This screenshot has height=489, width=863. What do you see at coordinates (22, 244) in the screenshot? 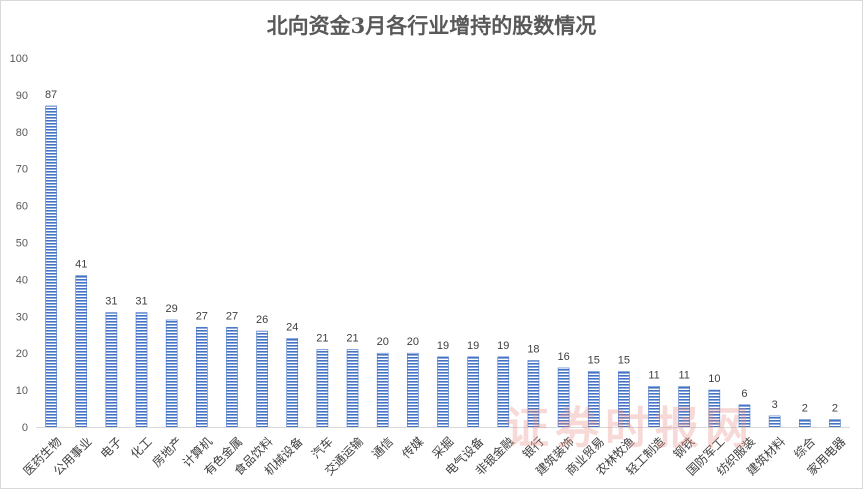
I see `y-tick-label: 50` at bounding box center [22, 244].